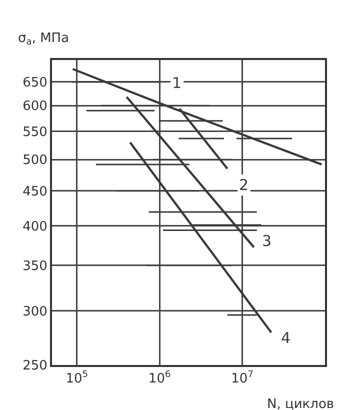 This screenshot has width=340, height=410. I want to click on series-label: 3, so click(267, 241).